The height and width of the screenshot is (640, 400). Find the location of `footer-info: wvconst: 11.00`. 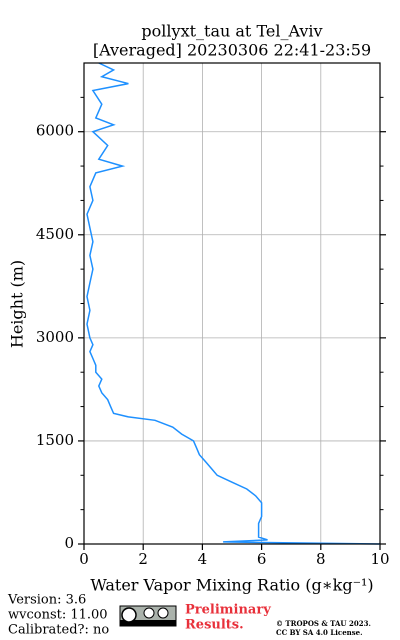

footer-info: wvconst: 11.00 is located at coordinates (58, 615).